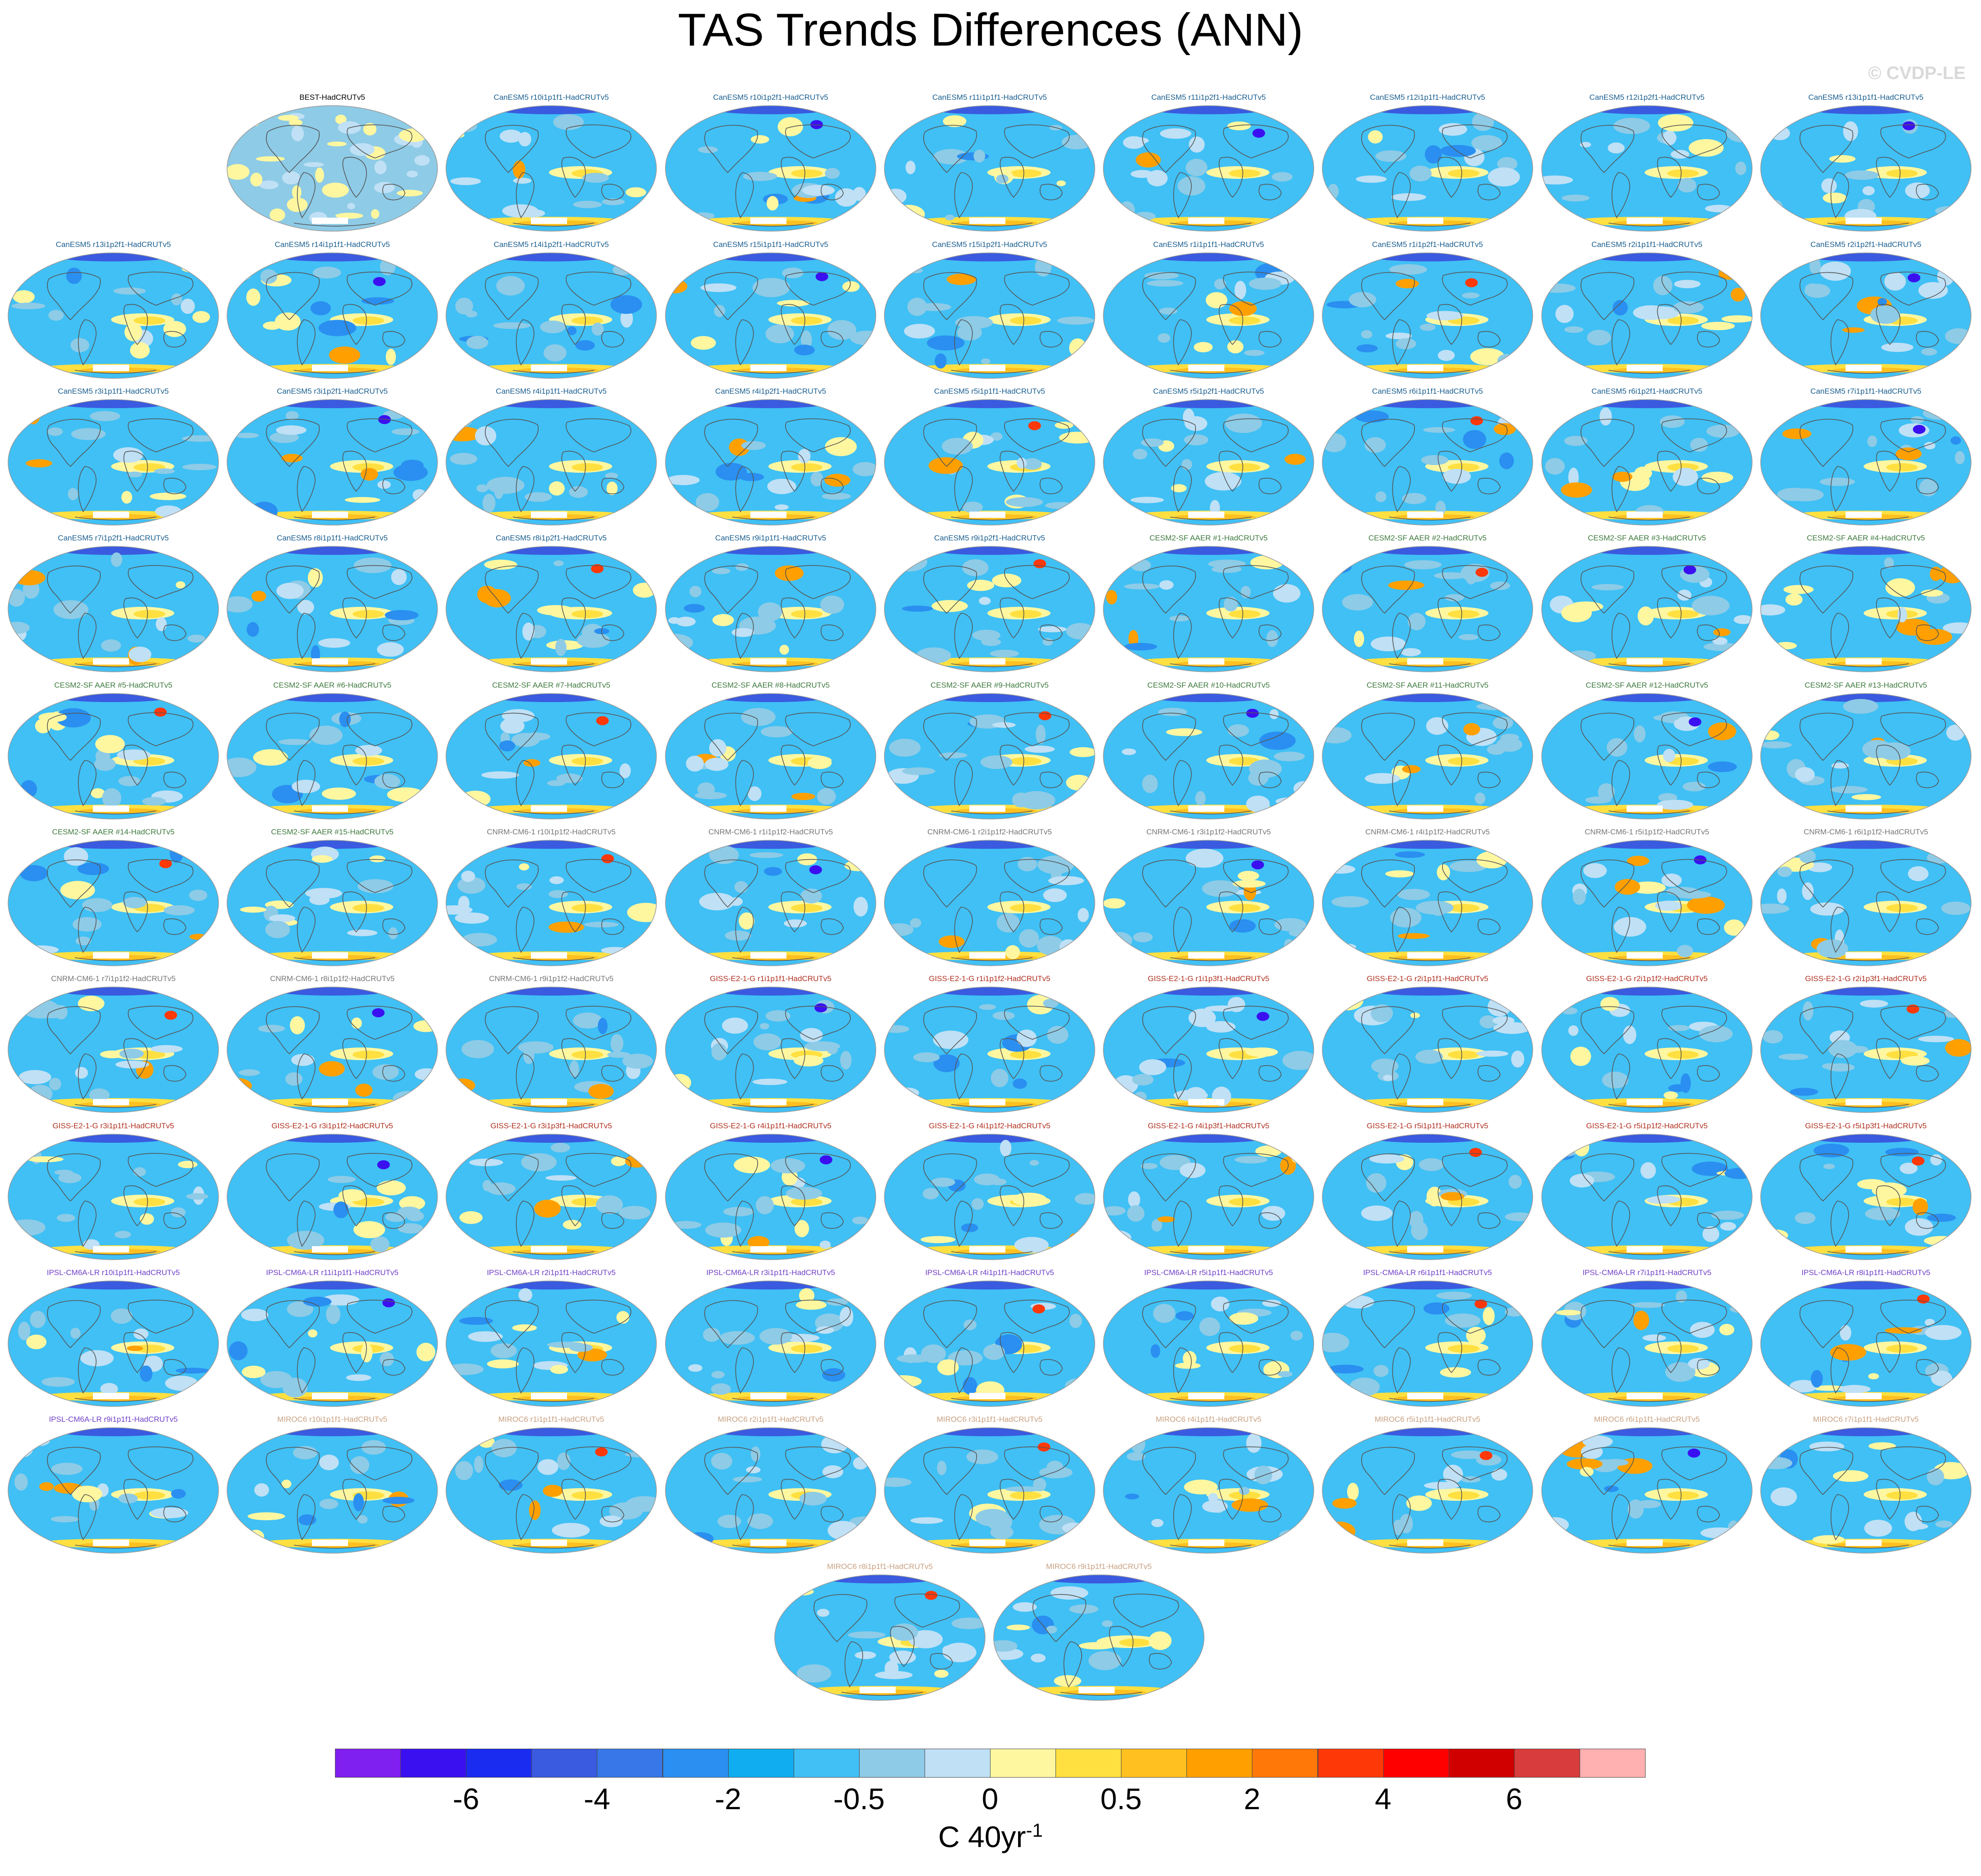 Image resolution: width=1981 pixels, height=1876 pixels. What do you see at coordinates (1427, 1045) in the screenshot?
I see `map-panel: GISS-E2-1-G r2i1p1f1-HadCRUTv5` at bounding box center [1427, 1045].